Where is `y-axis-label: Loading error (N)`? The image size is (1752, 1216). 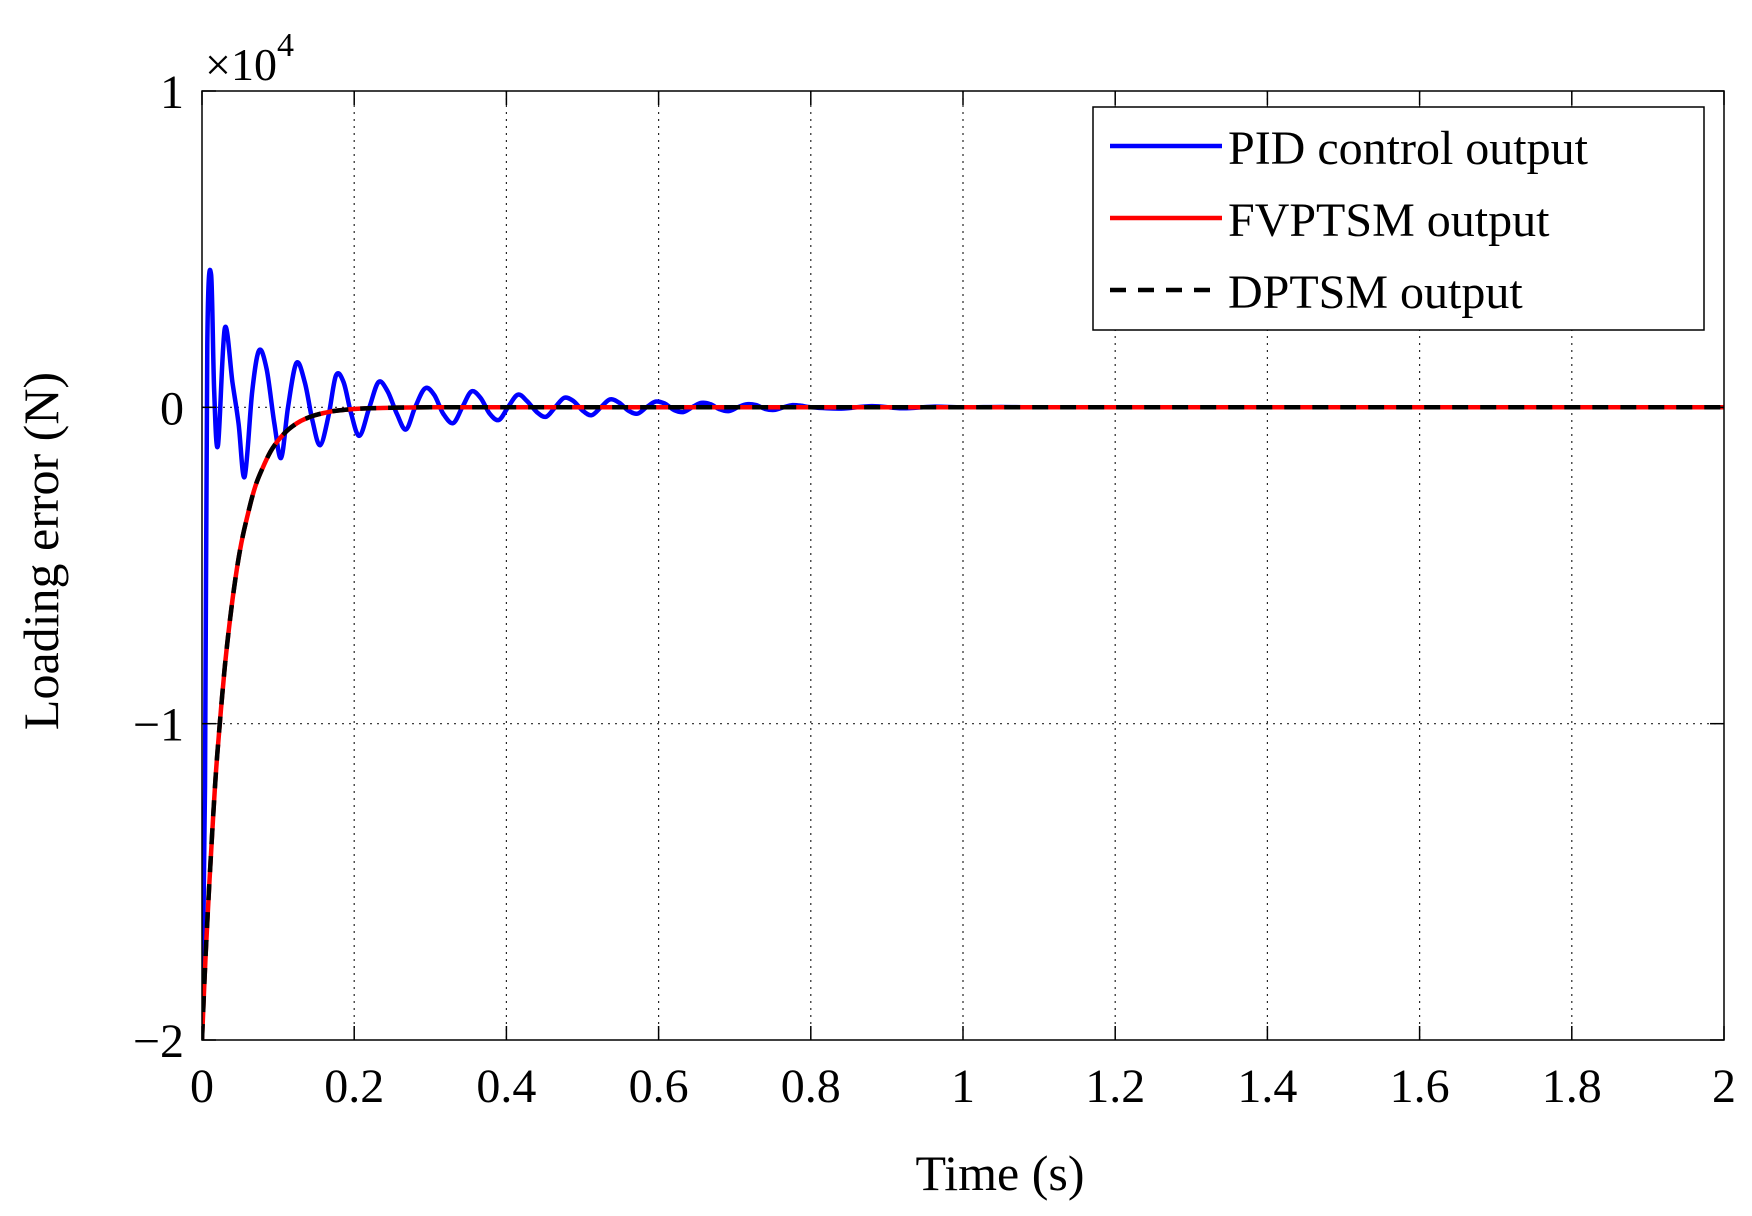 y-axis-label: Loading error (N) is located at coordinates (41, 551).